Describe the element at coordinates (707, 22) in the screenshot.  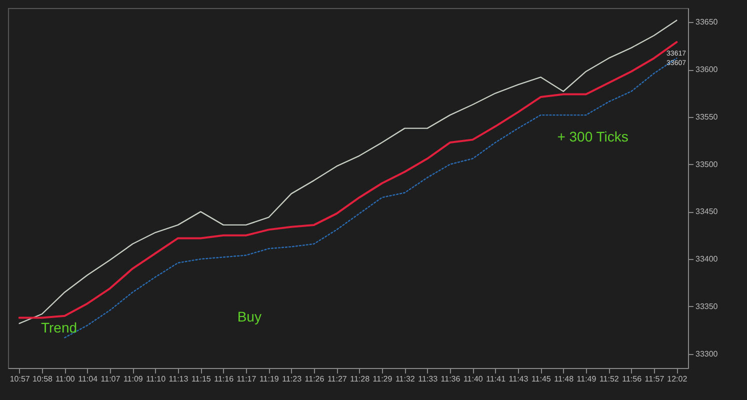
I see `y-tick-label: 33650` at that location.